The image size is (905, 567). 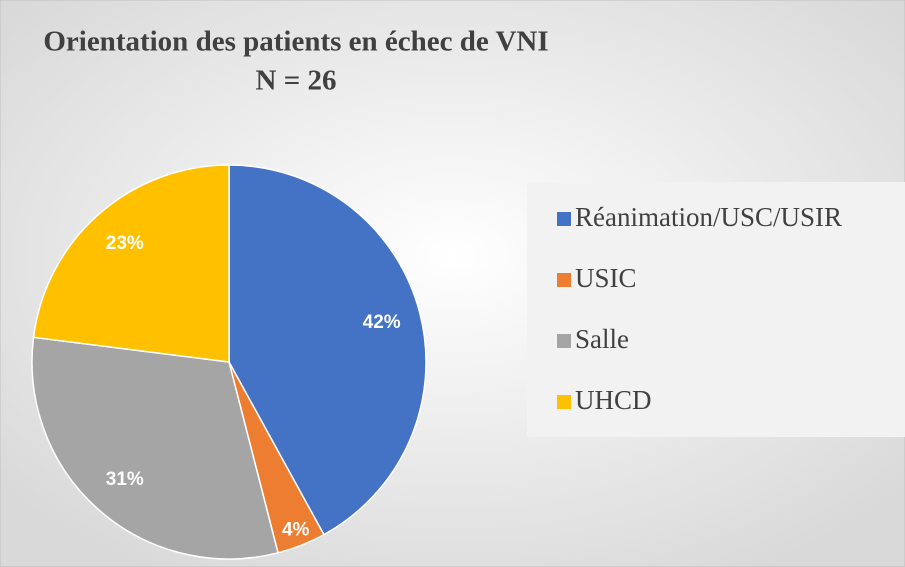 What do you see at coordinates (606, 278) in the screenshot?
I see `legend-label: USIC` at bounding box center [606, 278].